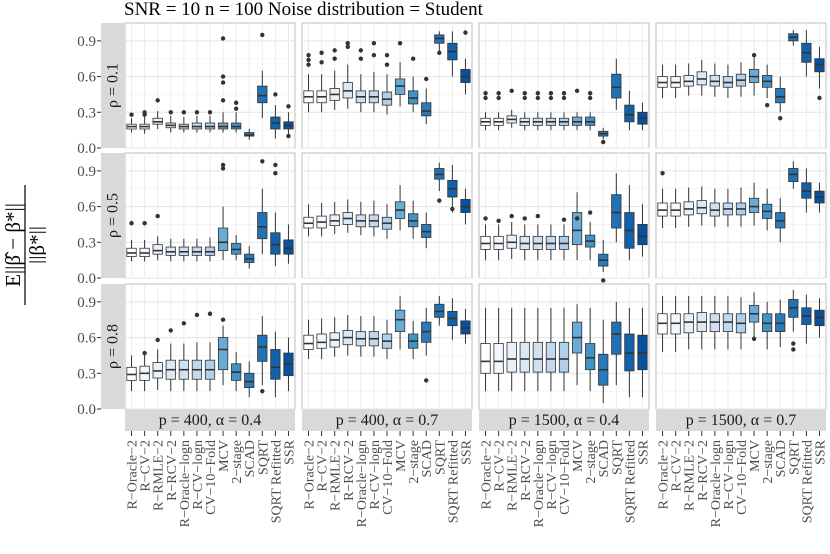  Describe the element at coordinates (210, 85) in the screenshot. I see `panel-r0-c0` at that location.